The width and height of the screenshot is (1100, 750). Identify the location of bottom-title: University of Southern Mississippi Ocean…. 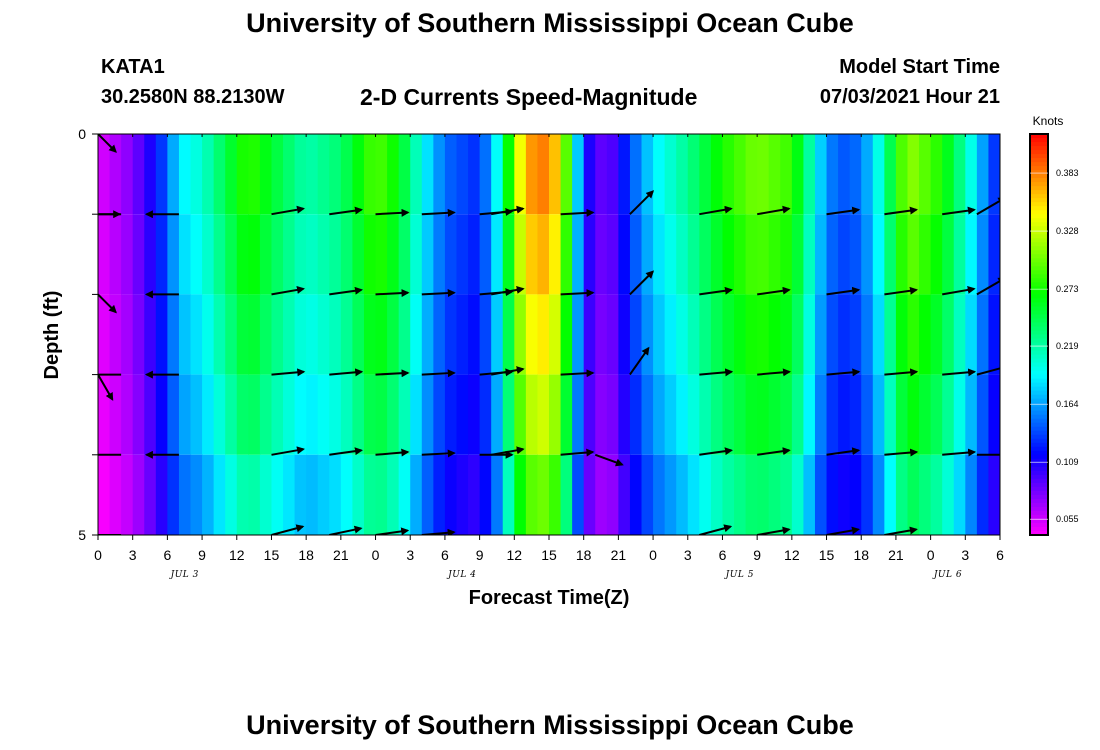
(550, 725).